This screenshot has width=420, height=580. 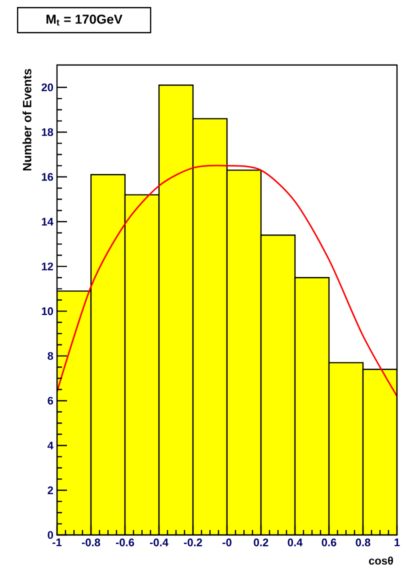 What do you see at coordinates (227, 542) in the screenshot?
I see `x-tick-label: -0` at bounding box center [227, 542].